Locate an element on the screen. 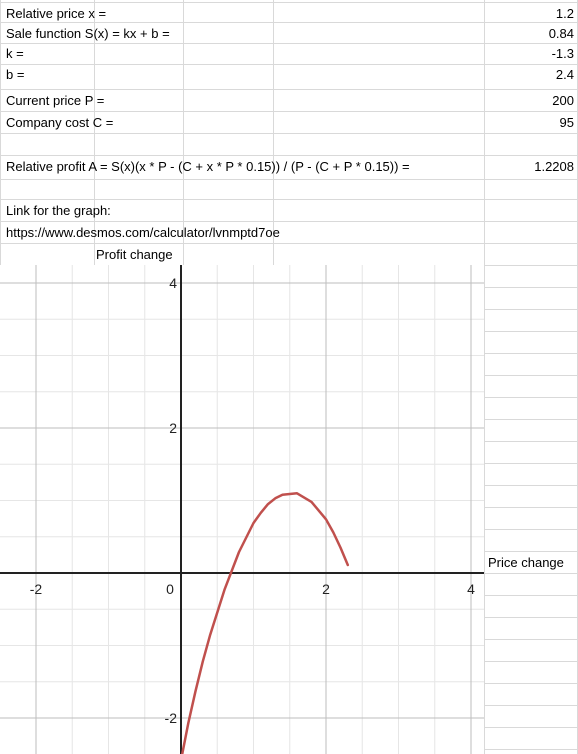 Image resolution: width=578 pixels, height=754 pixels. y-tick-label: 2 is located at coordinates (173, 428).